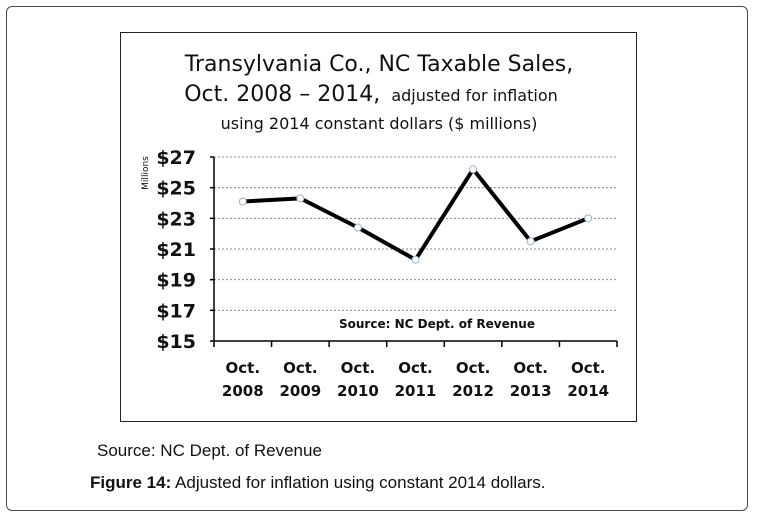 This screenshot has height=519, width=757. I want to click on y-tick-label: $27, so click(176, 158).